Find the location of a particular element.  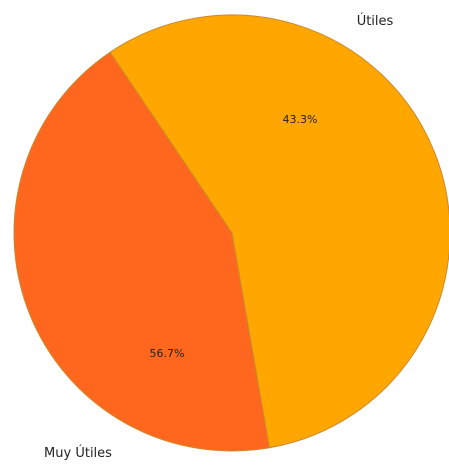

percent-label-muy-utiles: 56.7% is located at coordinates (167, 353).